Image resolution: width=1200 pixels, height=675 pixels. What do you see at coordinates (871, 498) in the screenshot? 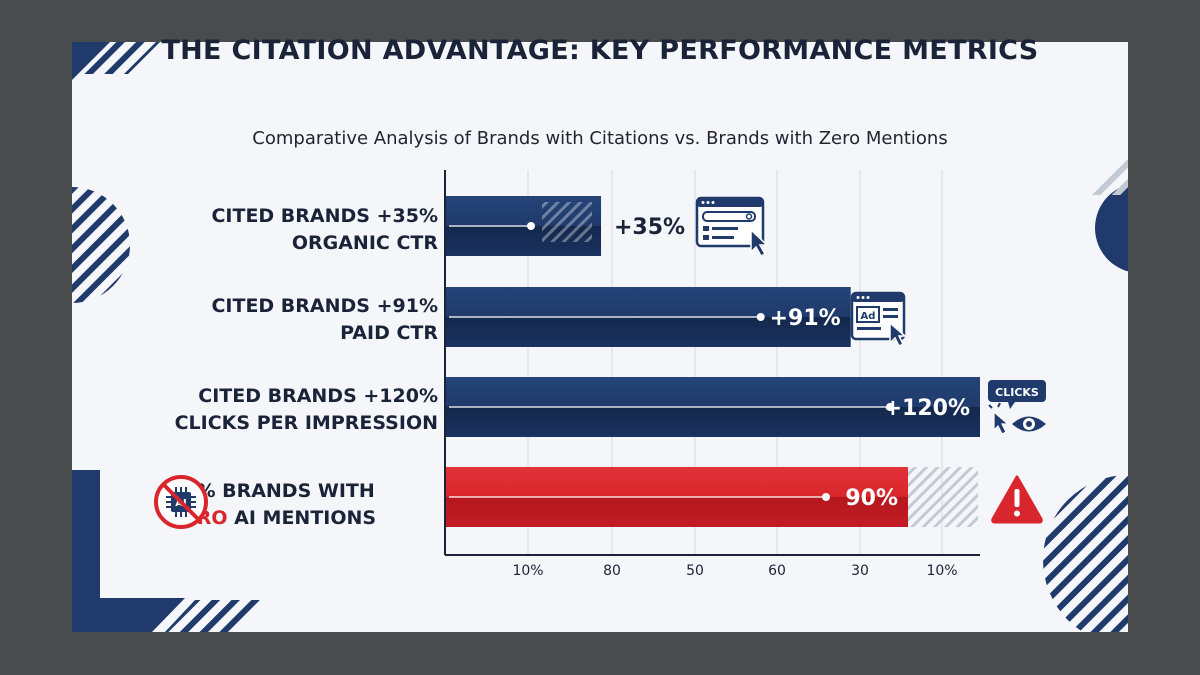
I see `bar-value-label: 90%` at bounding box center [871, 498].